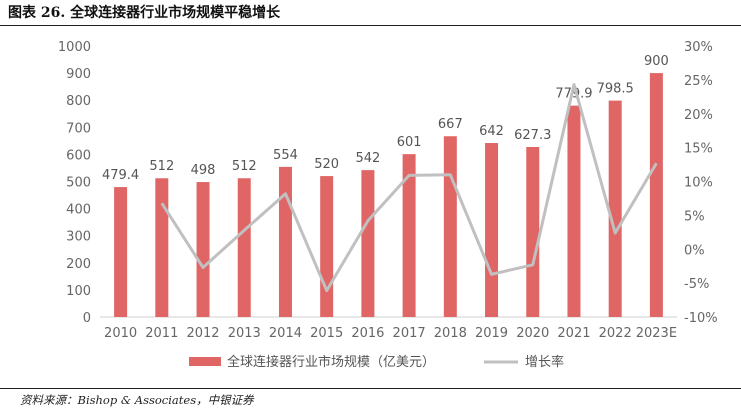 Image resolution: width=741 pixels, height=412 pixels. I want to click on left-tick-label: 1000, so click(74, 47).